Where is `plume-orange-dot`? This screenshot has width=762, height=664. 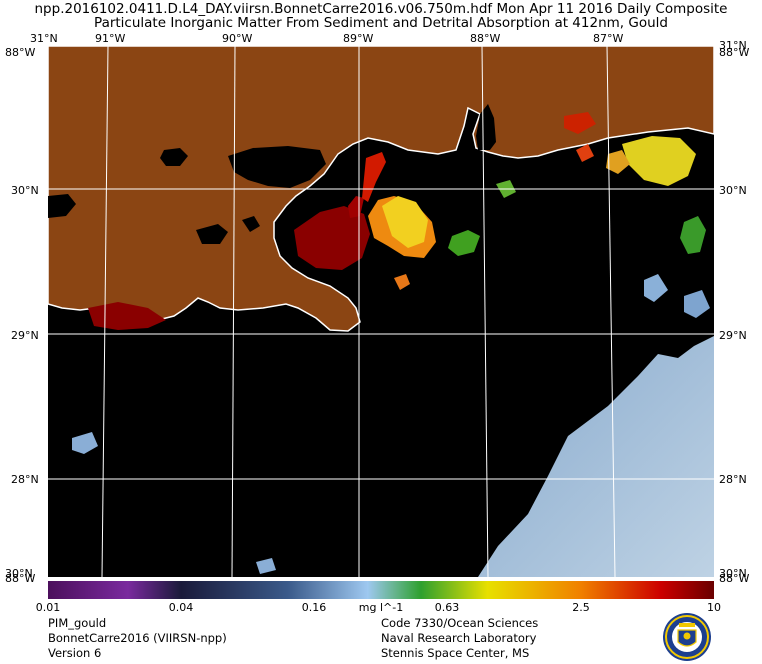
plume-orange-dot is located at coordinates (402, 282).